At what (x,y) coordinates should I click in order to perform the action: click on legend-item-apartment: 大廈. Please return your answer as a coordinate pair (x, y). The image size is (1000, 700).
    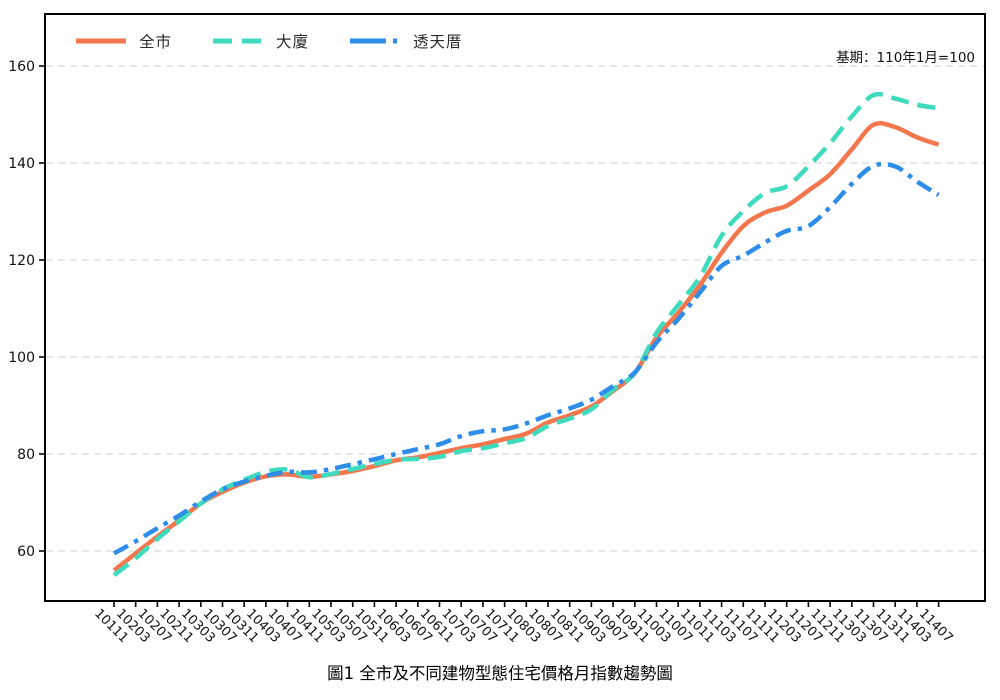
    Looking at the image, I should click on (260, 41).